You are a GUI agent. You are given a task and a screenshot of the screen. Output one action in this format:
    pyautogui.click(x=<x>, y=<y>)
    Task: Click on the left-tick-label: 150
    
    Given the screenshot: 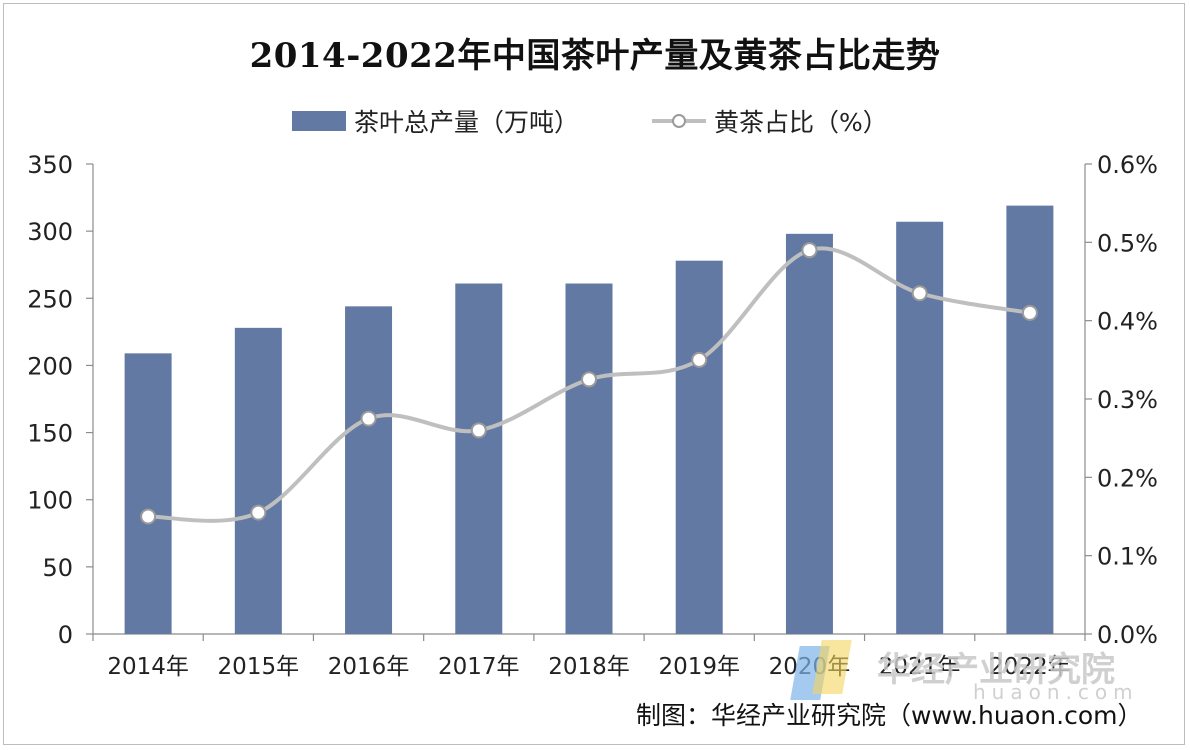 What is the action you would take?
    pyautogui.click(x=50, y=434)
    